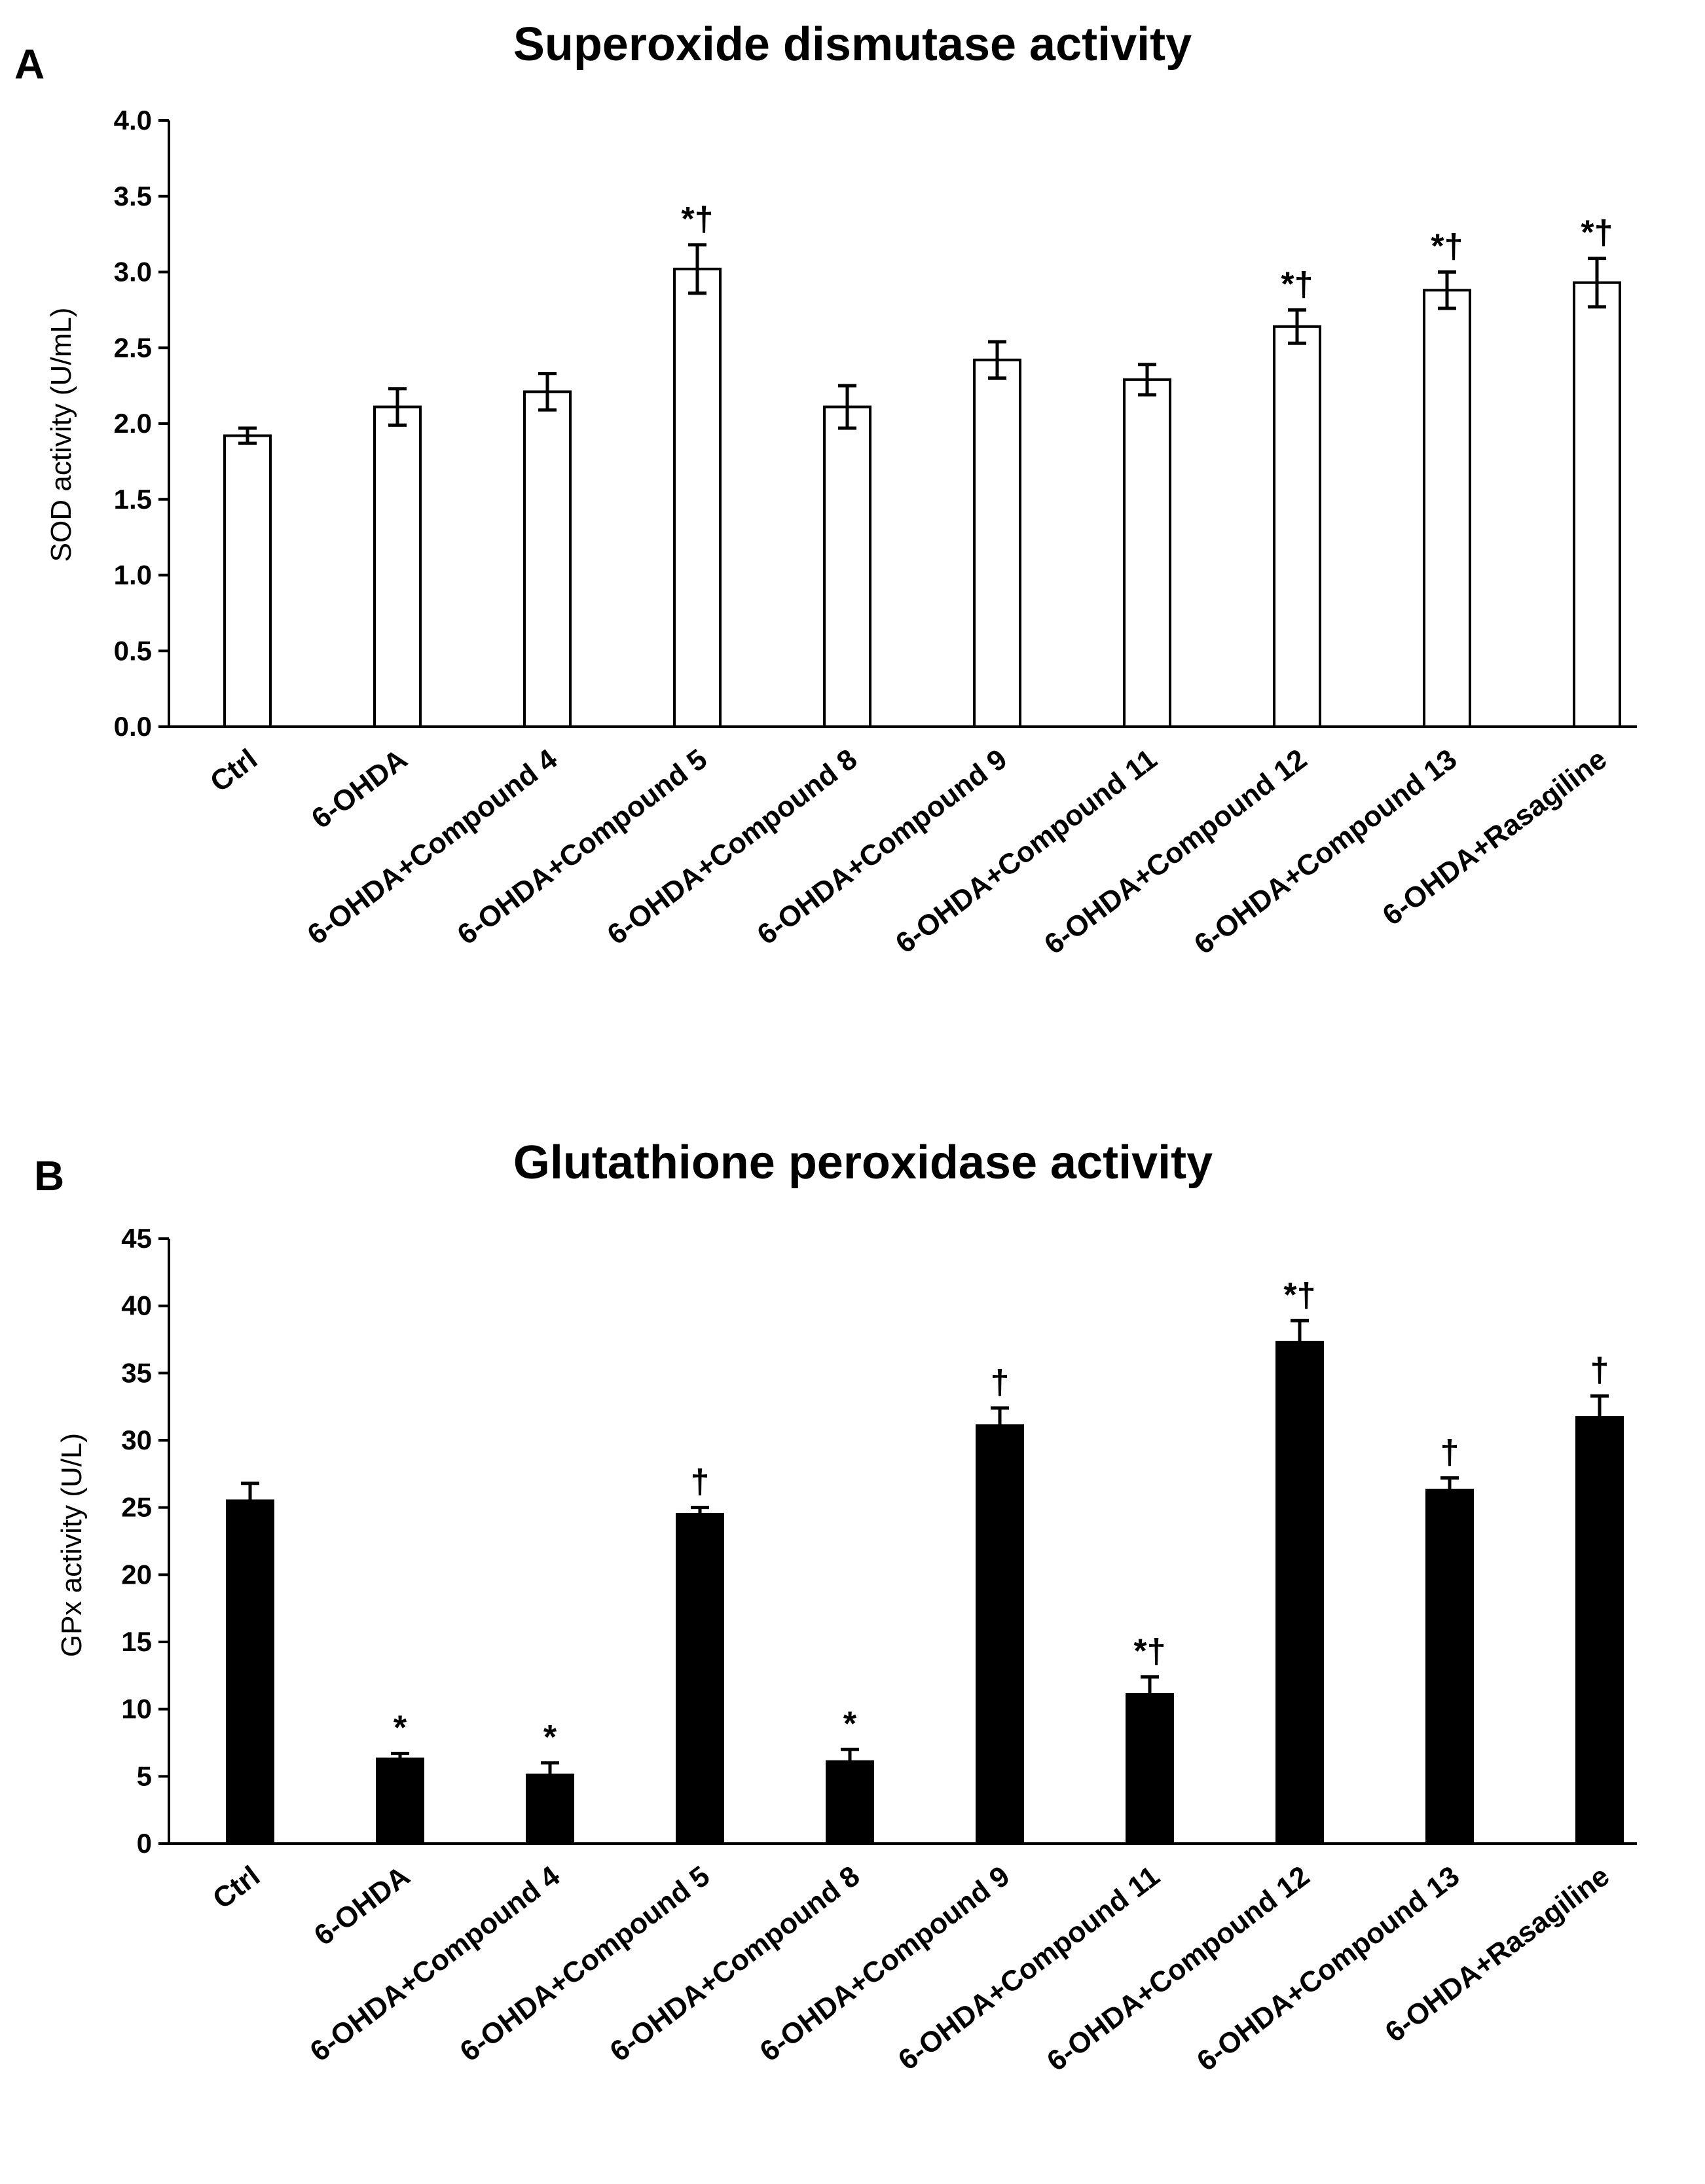 This screenshot has width=1705, height=2184. I want to click on y-tick-label: 3.5, so click(133, 196).